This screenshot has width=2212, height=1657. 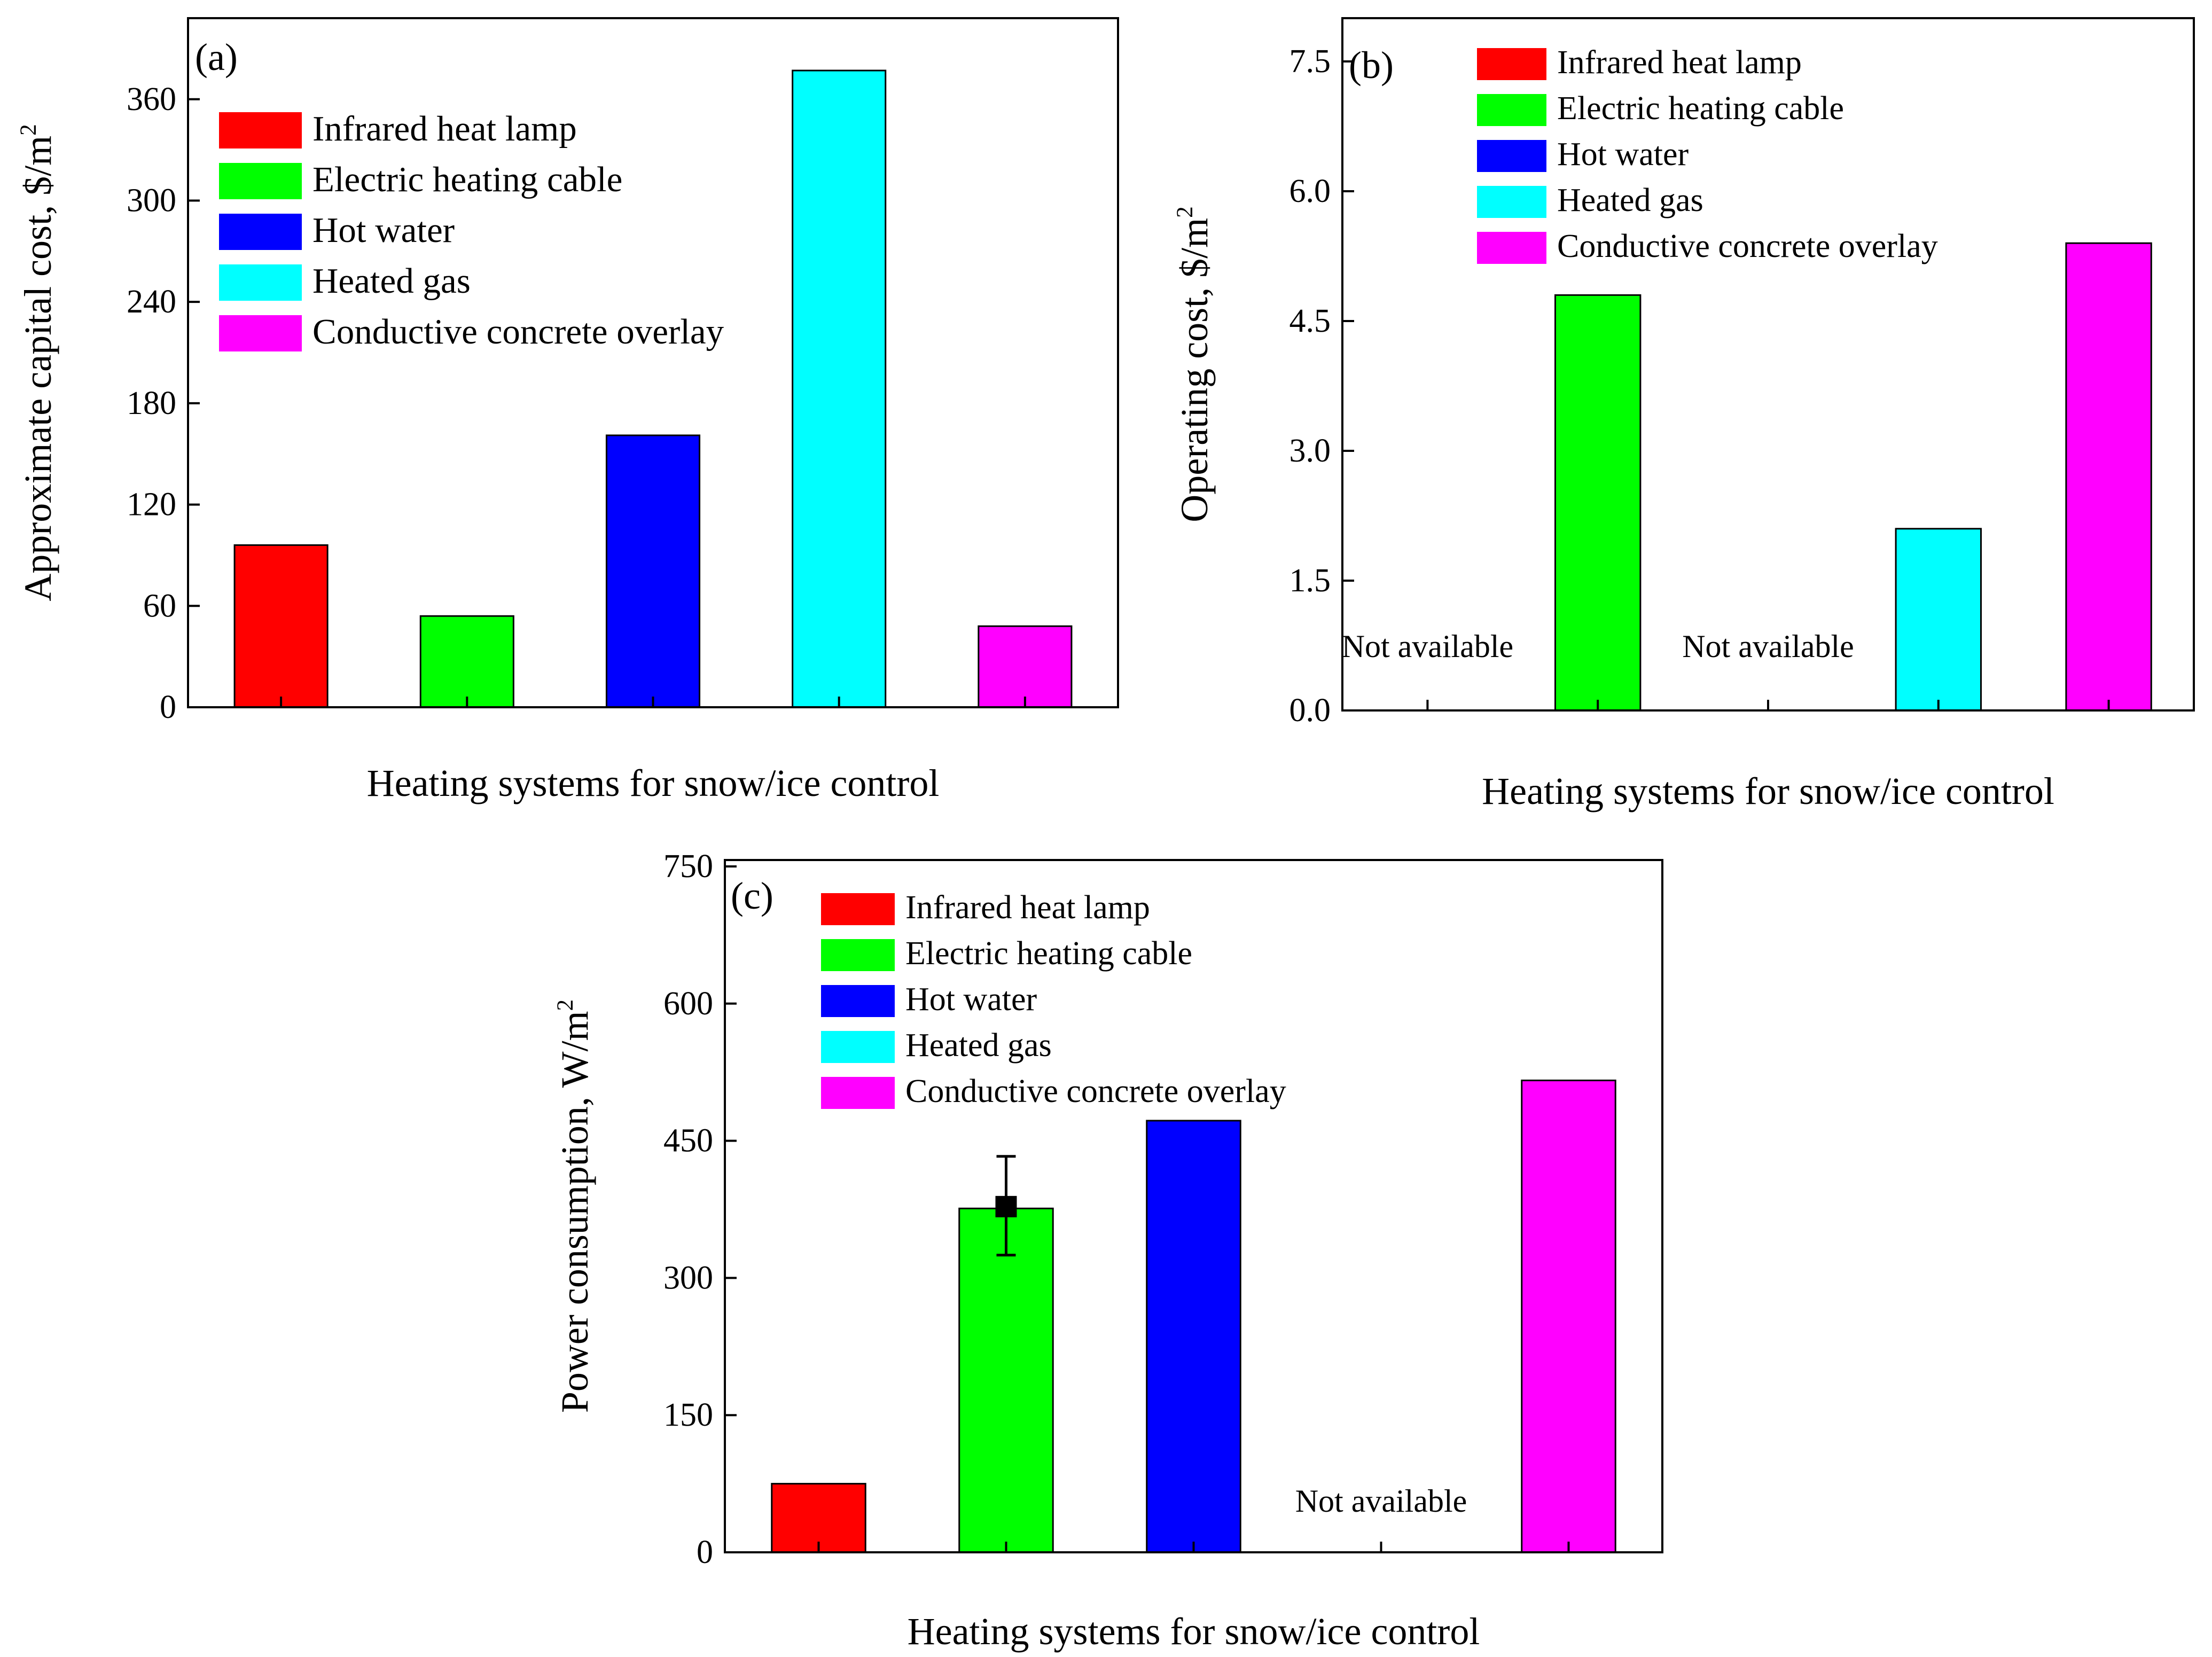 What do you see at coordinates (152, 99) in the screenshot?
I see `y-tick-label: 360` at bounding box center [152, 99].